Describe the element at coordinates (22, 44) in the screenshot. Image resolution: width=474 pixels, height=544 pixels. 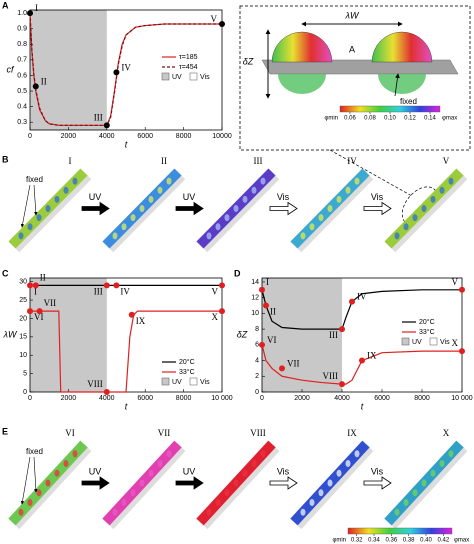
I see `y-tick-label: 0.8` at that location.